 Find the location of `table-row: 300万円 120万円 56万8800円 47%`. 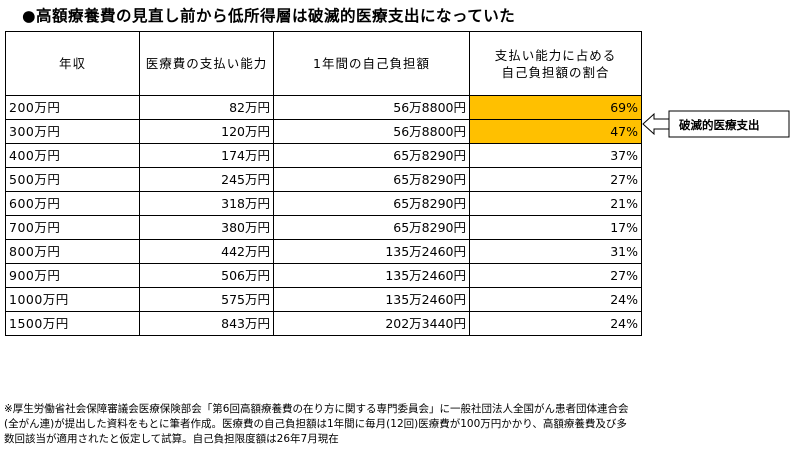

table-row: 300万円 120万円 56万8800円 47% is located at coordinates (323, 131).